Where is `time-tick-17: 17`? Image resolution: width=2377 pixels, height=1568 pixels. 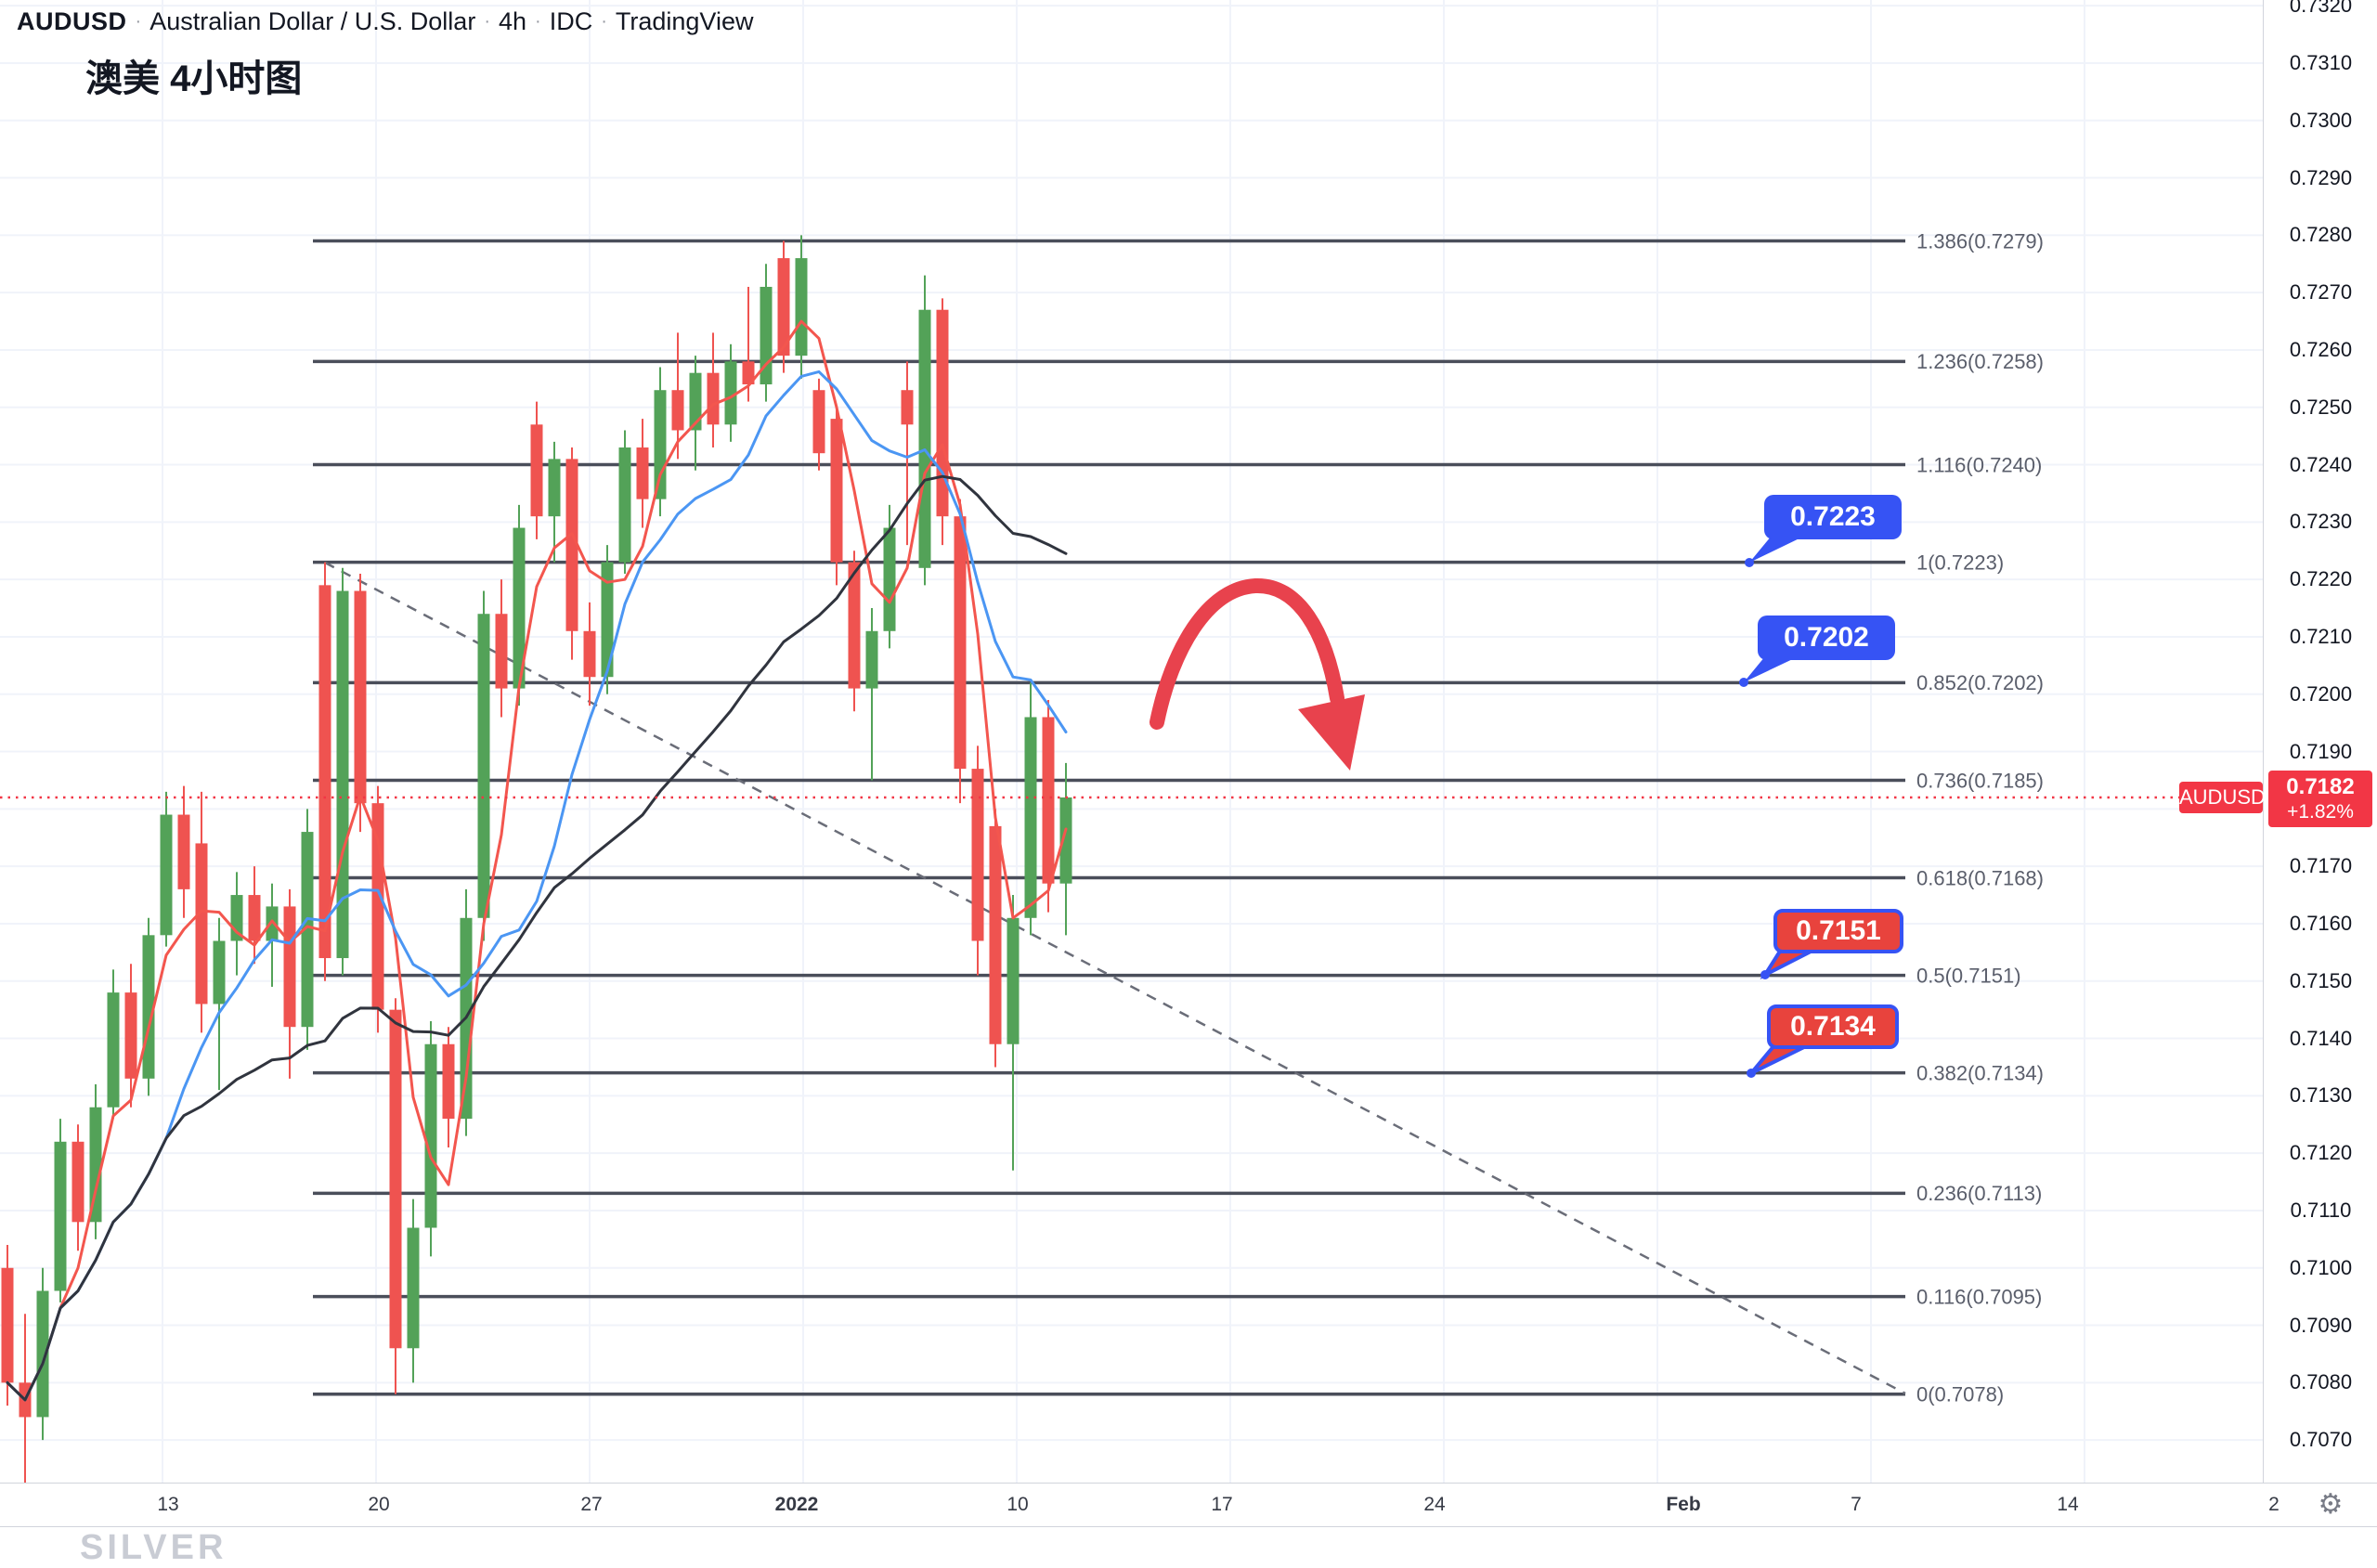
time-tick-17: 17 is located at coordinates (1222, 1504).